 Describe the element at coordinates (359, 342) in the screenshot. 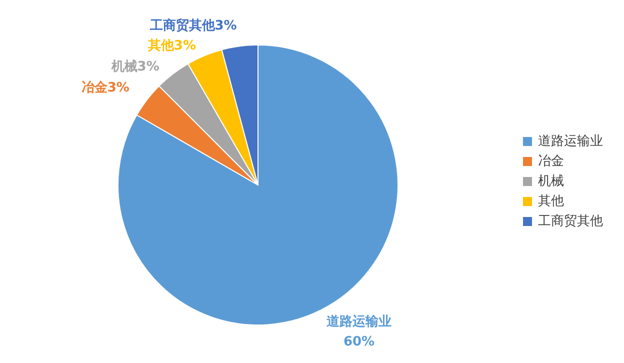

I see `data-label: 60%` at that location.